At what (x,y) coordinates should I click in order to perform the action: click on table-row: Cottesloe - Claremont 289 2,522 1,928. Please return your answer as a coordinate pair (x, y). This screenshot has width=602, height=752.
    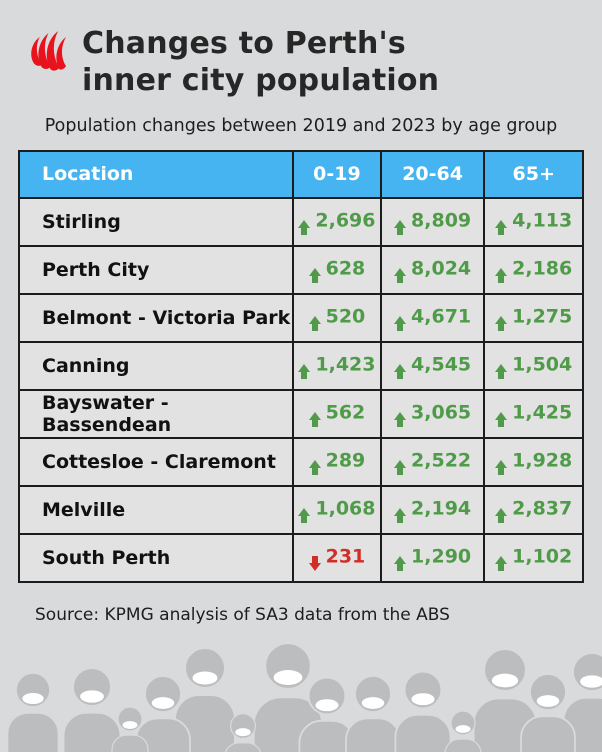
    Looking at the image, I should click on (300, 461).